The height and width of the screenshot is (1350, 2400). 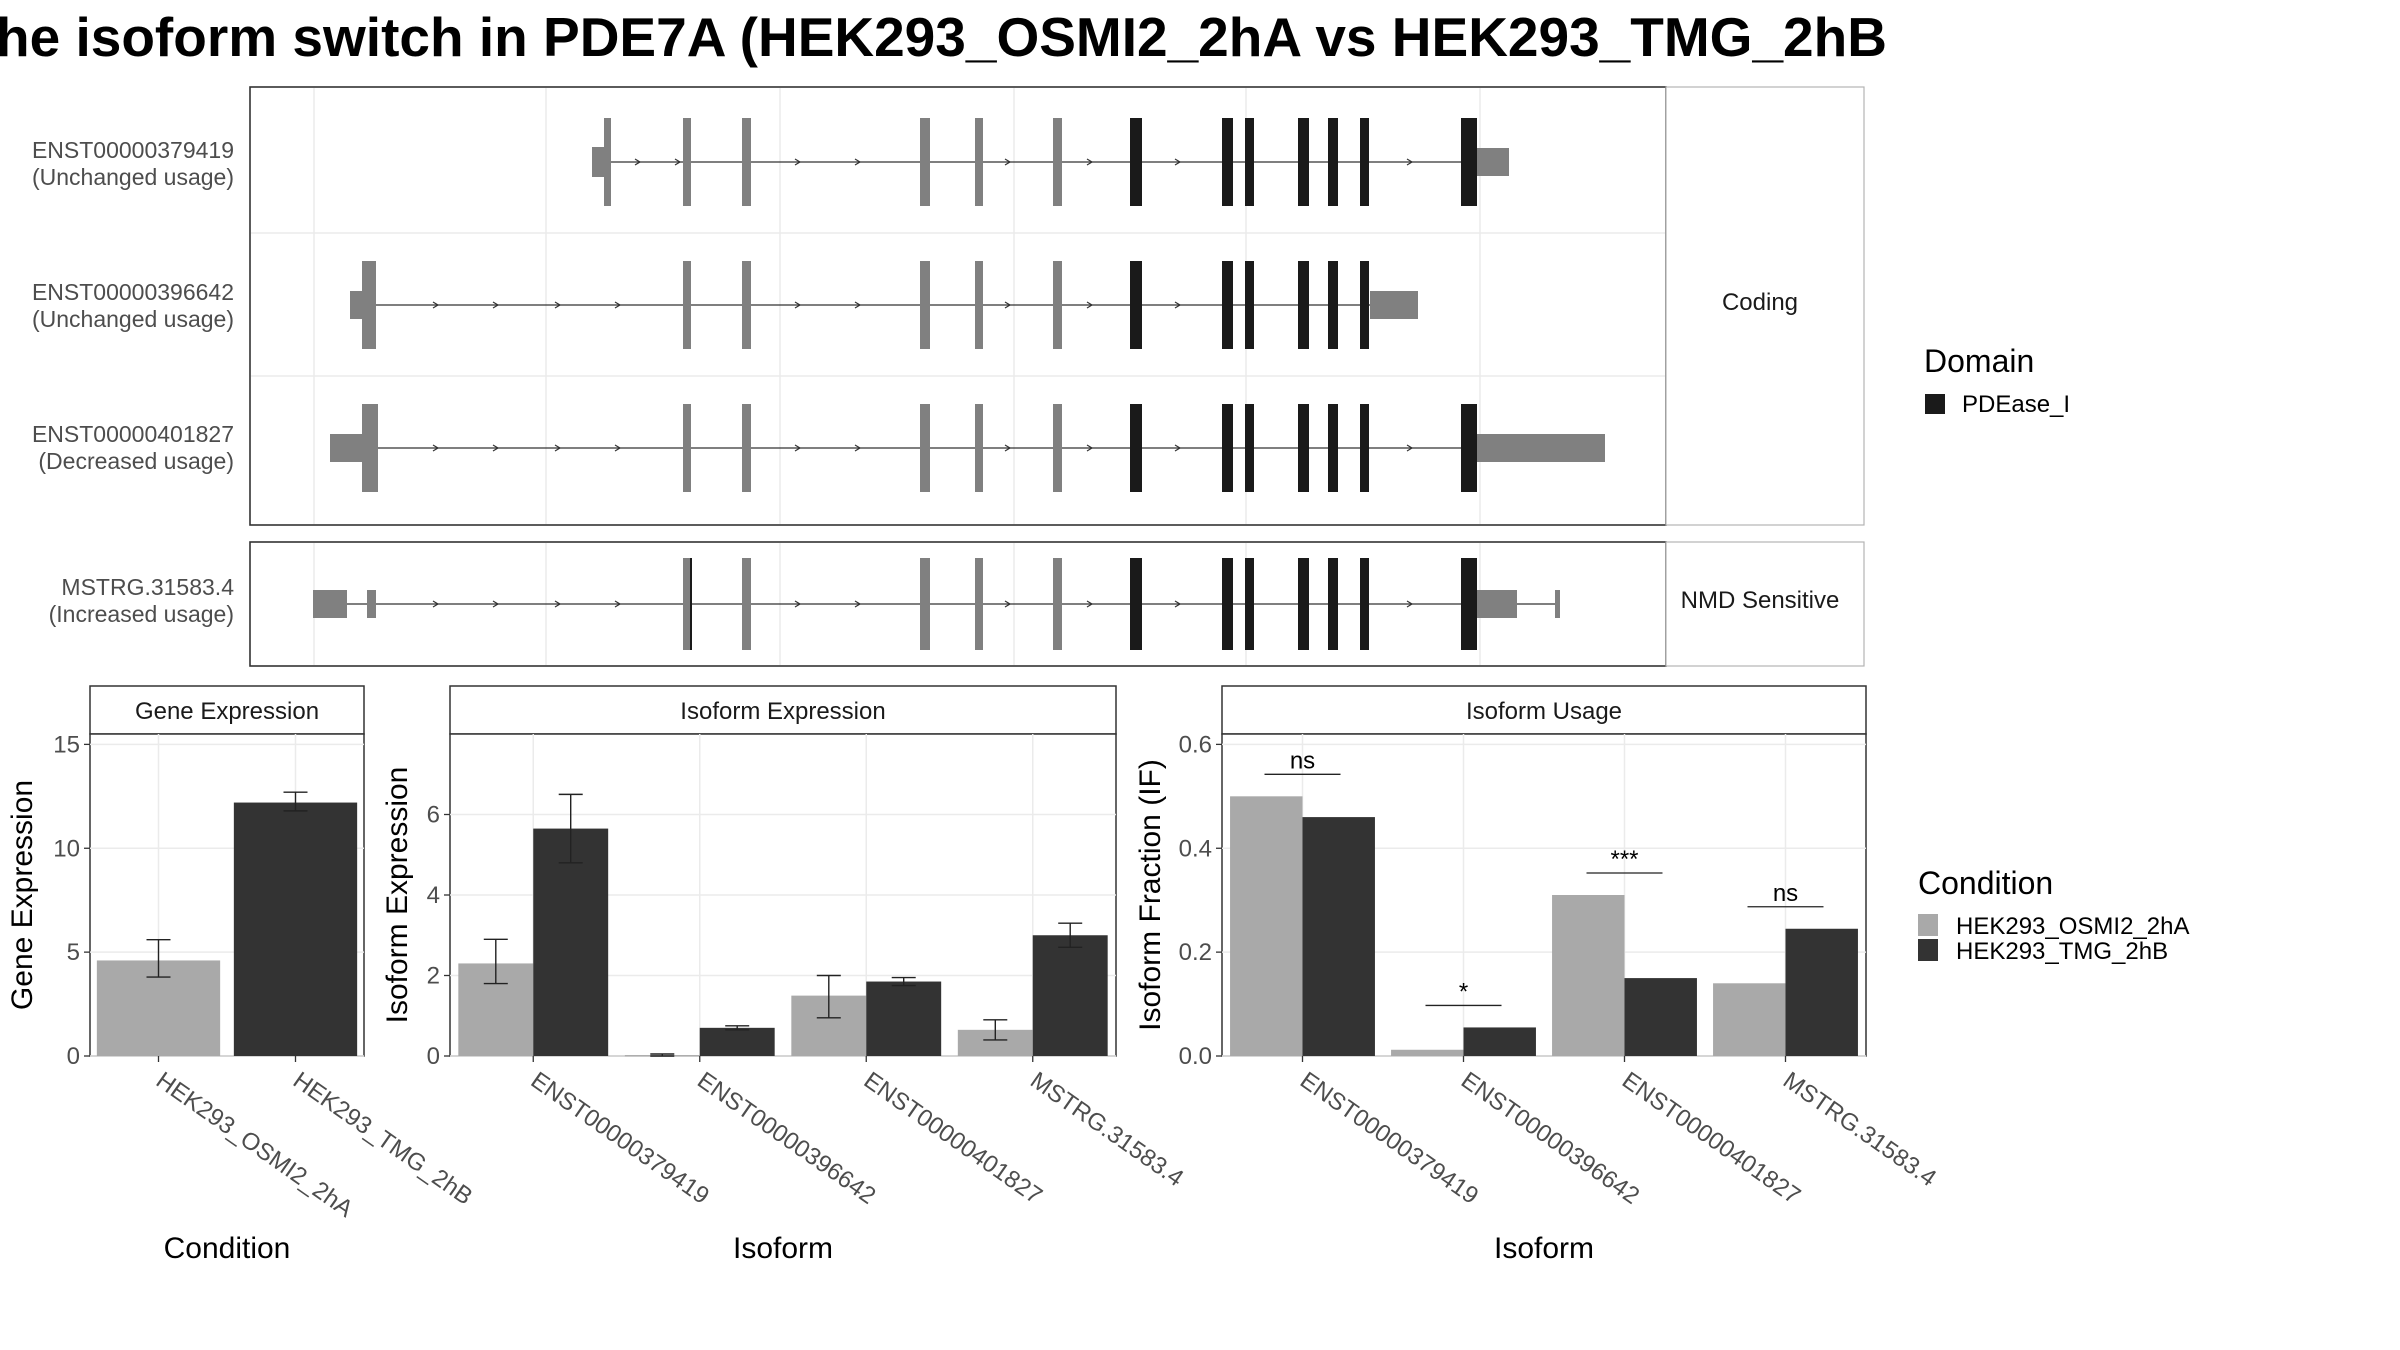 What do you see at coordinates (141, 614) in the screenshot?
I see `transcript-label-usage: (Increased usage)` at bounding box center [141, 614].